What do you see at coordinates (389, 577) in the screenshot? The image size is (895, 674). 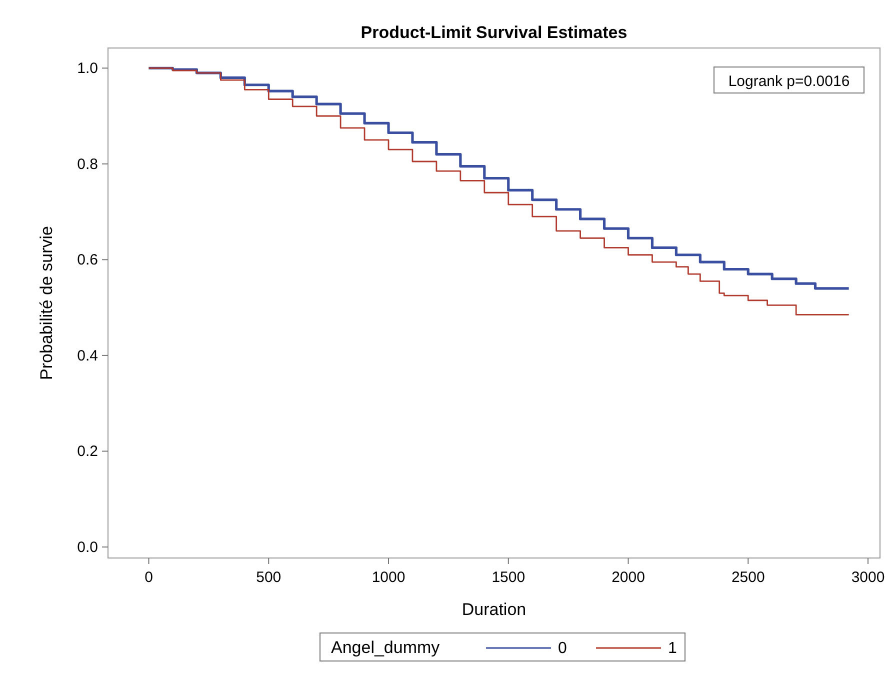 I see `x-tick-label: 1000` at bounding box center [389, 577].